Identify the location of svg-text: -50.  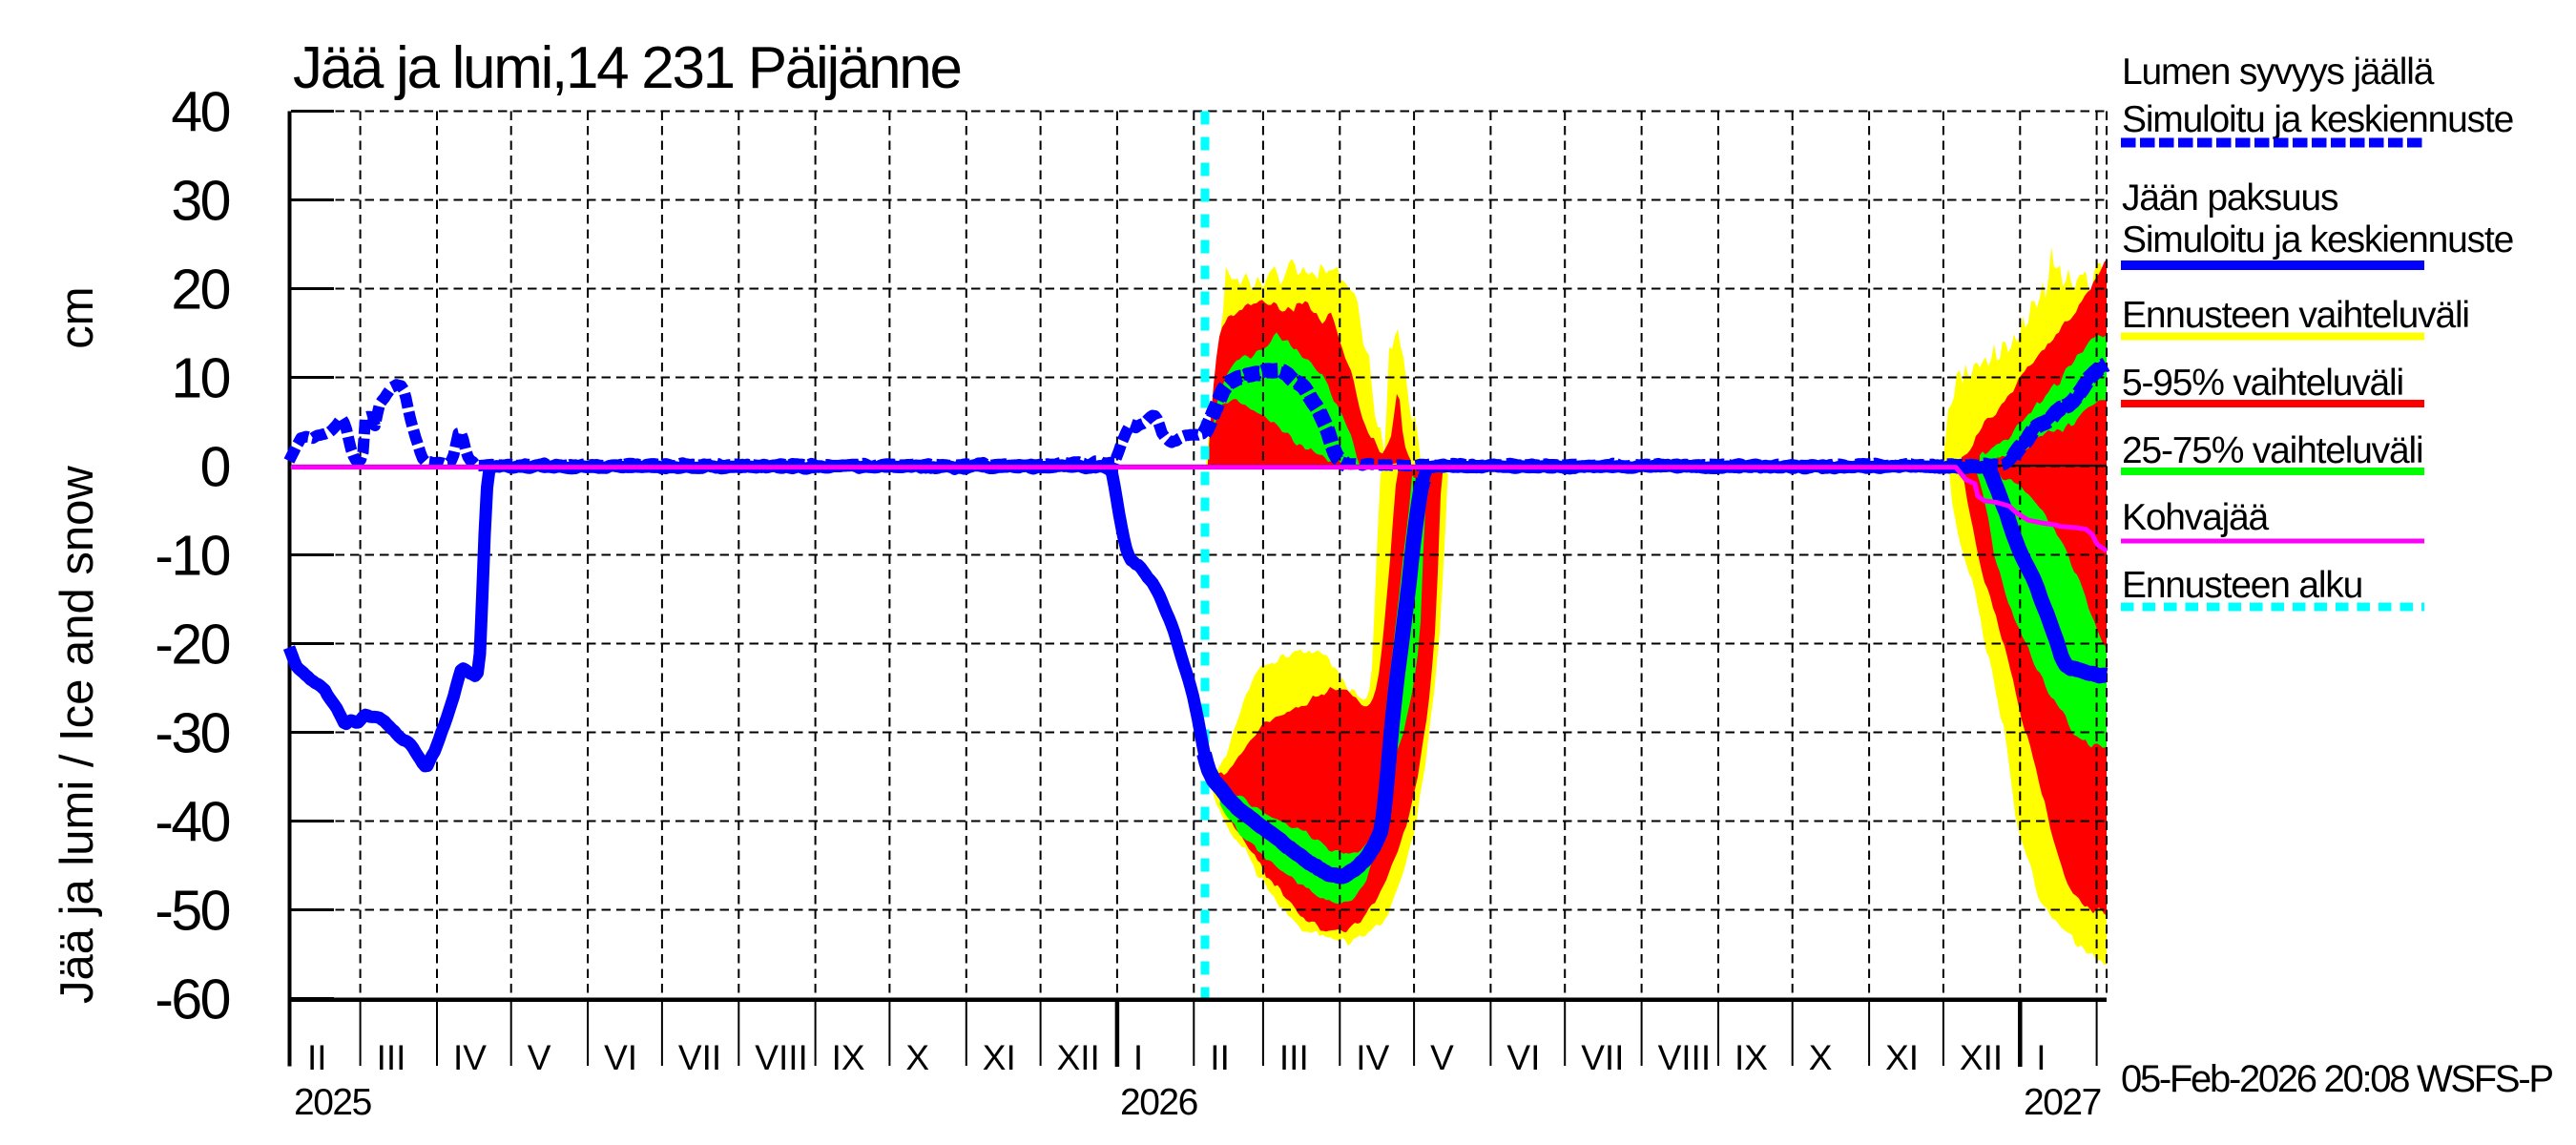
(192, 912).